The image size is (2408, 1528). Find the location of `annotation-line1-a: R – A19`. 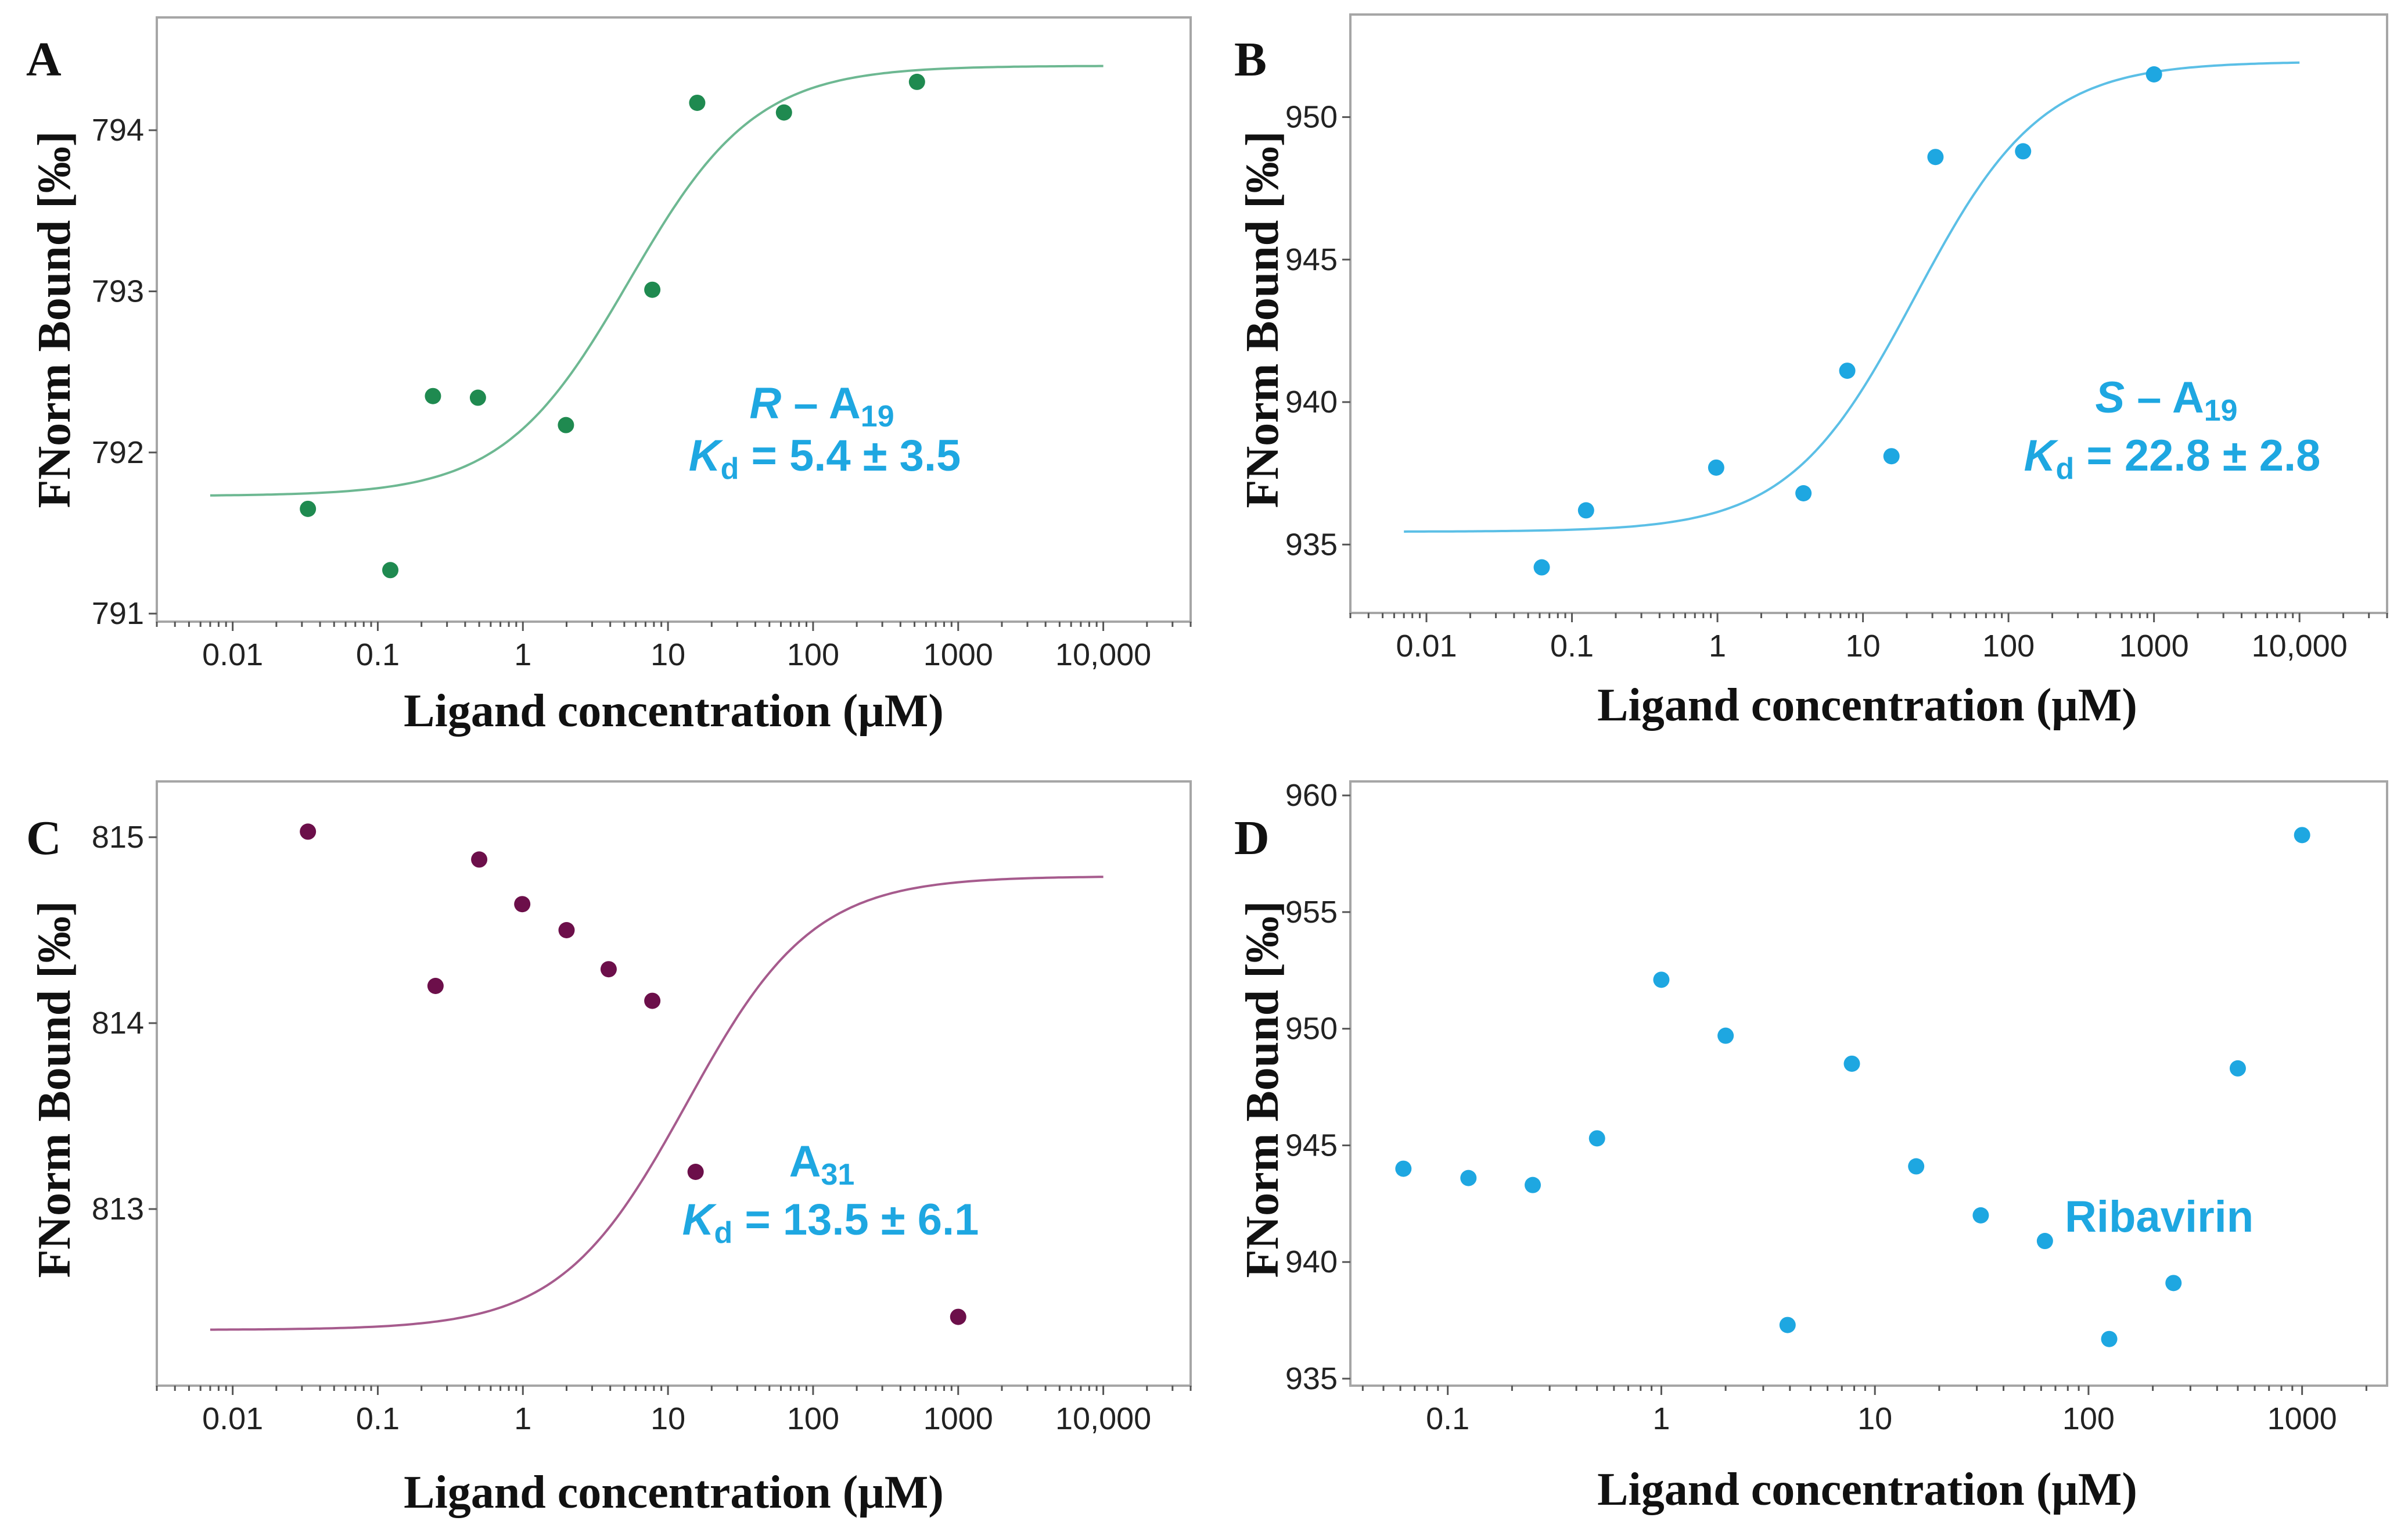

annotation-line1-a: R – A19 is located at coordinates (821, 406).